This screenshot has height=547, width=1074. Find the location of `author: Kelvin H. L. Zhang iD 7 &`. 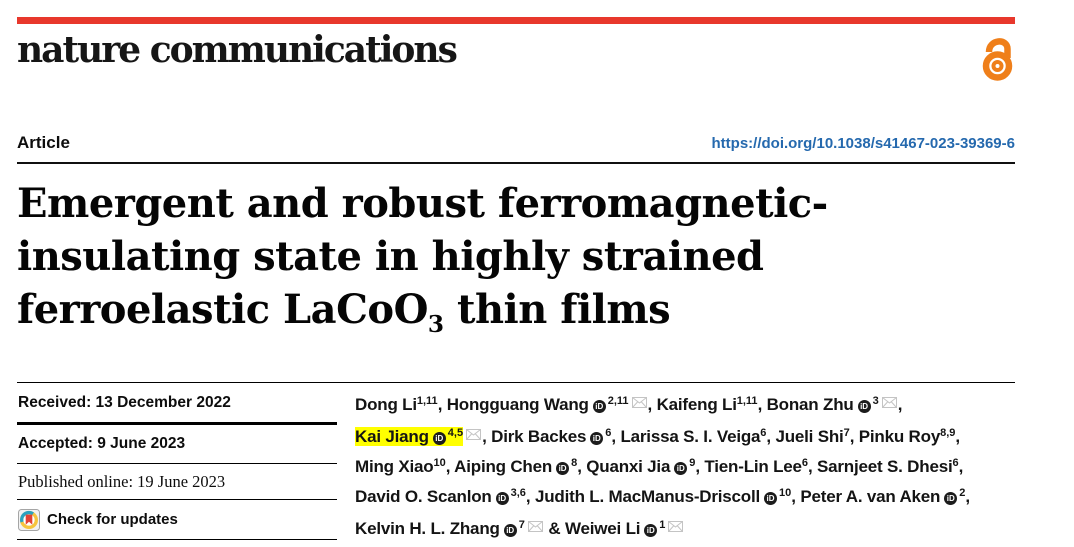

author: Kelvin H. L. Zhang iD 7 & is located at coordinates (460, 528).